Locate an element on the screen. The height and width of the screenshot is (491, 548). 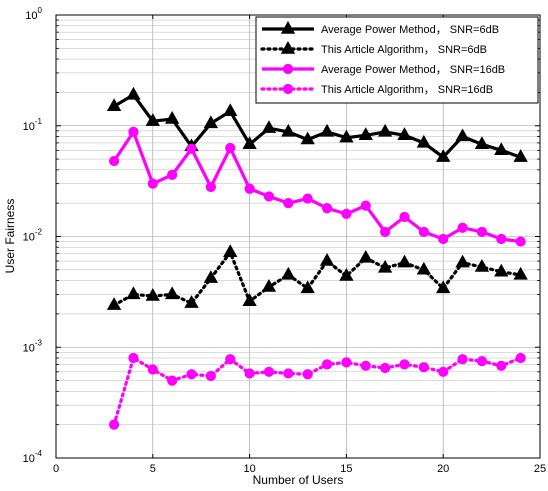
y-tick-exponent: -1 is located at coordinates (39, 121).